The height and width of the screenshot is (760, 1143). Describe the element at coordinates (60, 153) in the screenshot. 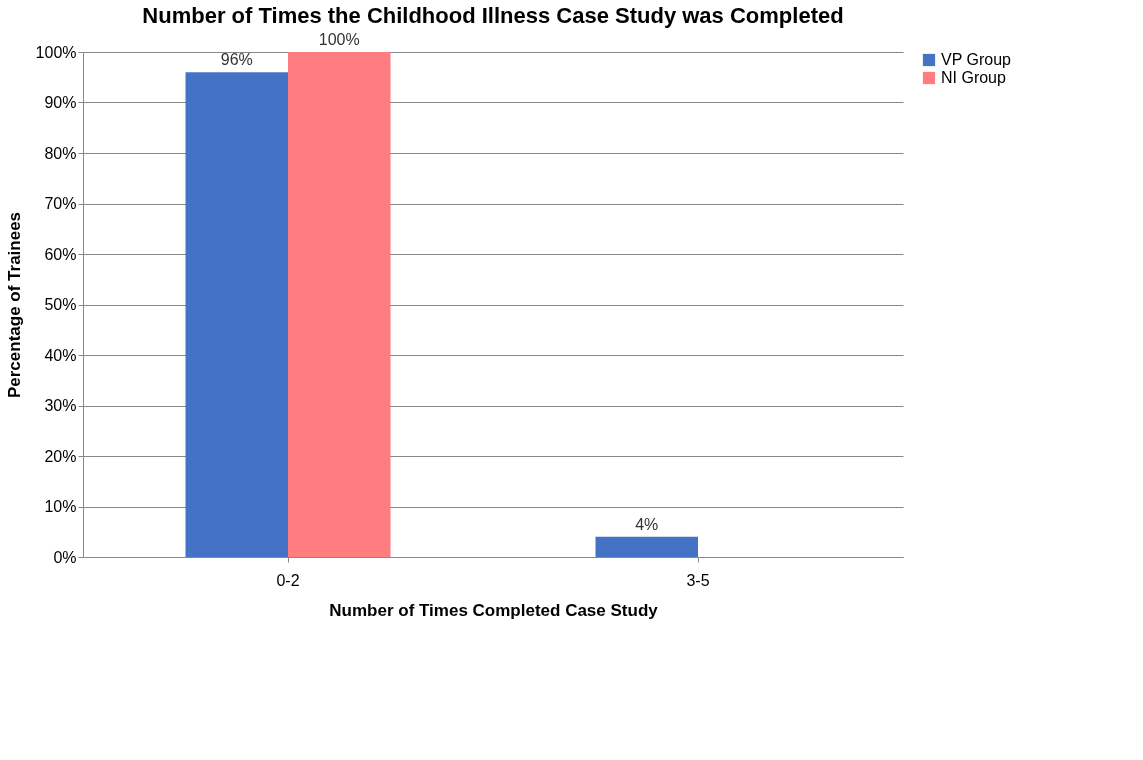

I see `y-tick-label: 80%` at that location.